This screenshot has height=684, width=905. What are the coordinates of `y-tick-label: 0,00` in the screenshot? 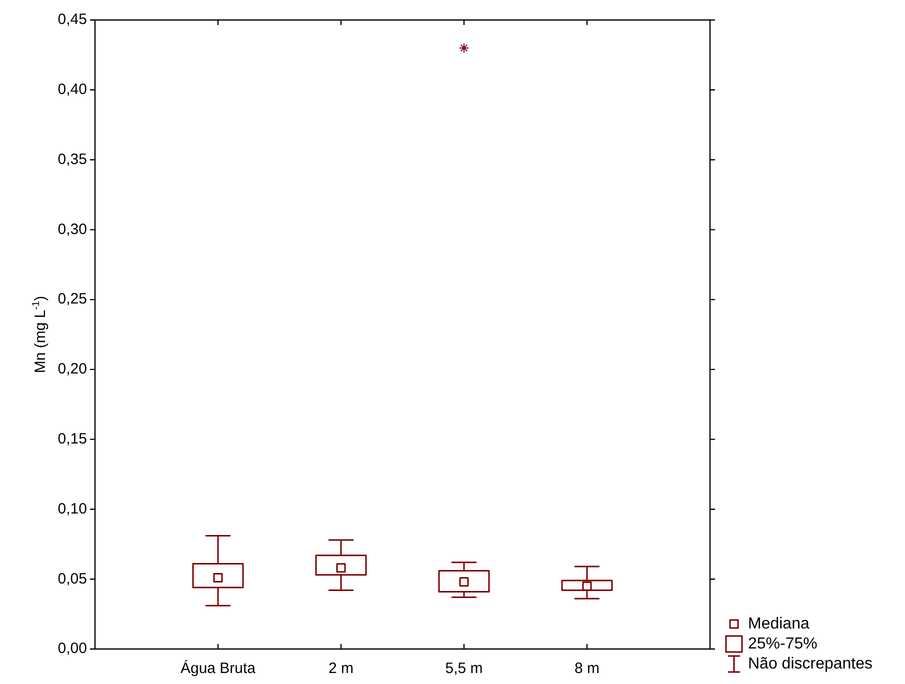 It's located at (72, 649).